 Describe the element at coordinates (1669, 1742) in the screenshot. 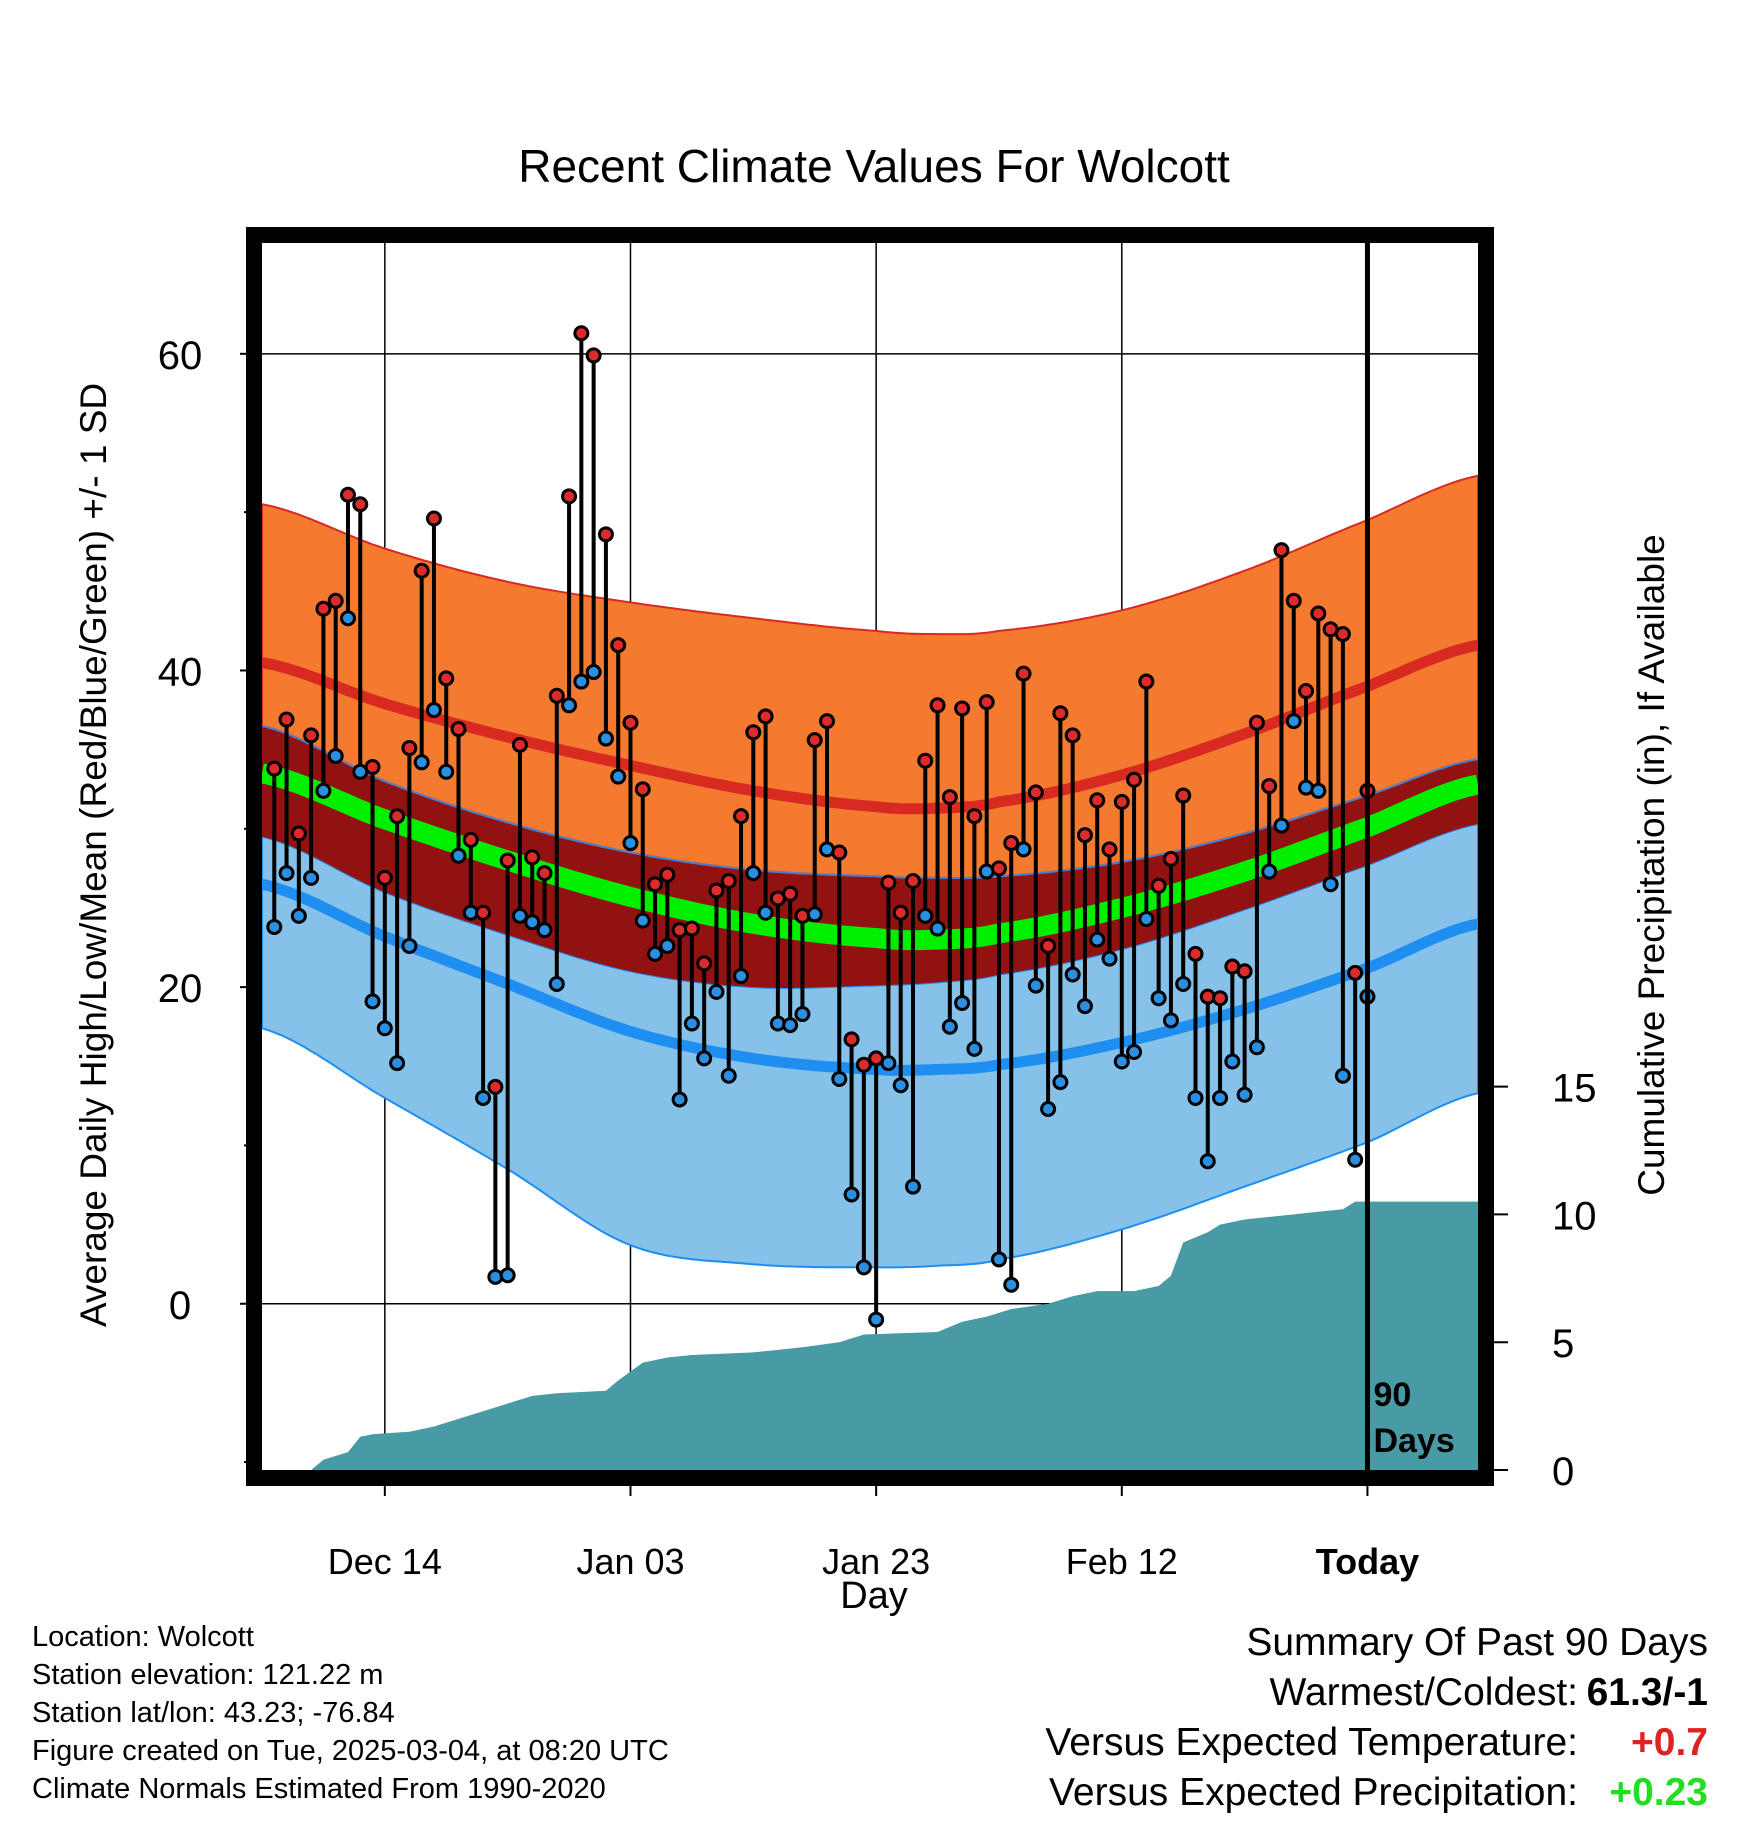

I see `summary-value: +0.7` at that location.